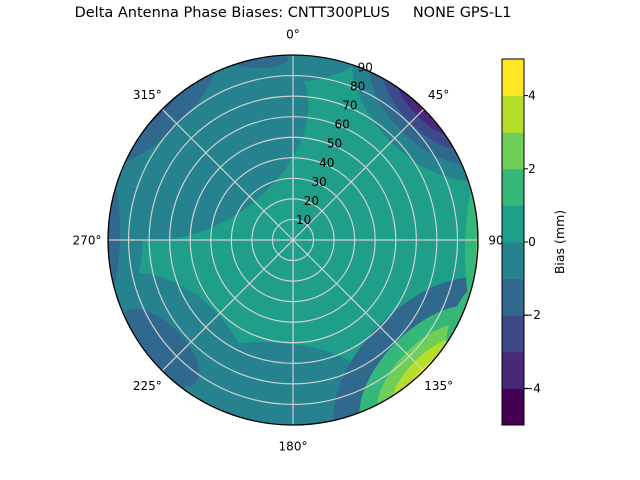  Describe the element at coordinates (532, 242) in the screenshot. I see `colorbar-tick-label-0: 0` at that location.